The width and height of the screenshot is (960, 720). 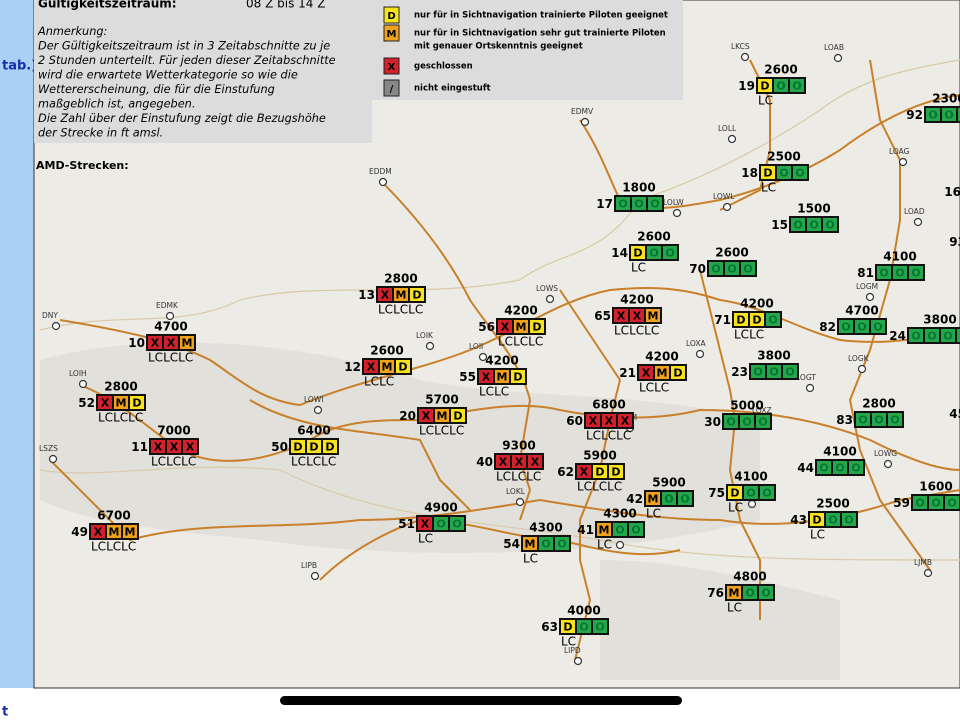 What do you see at coordinates (827, 327) in the screenshot?
I see `route-id: 82` at bounding box center [827, 327].